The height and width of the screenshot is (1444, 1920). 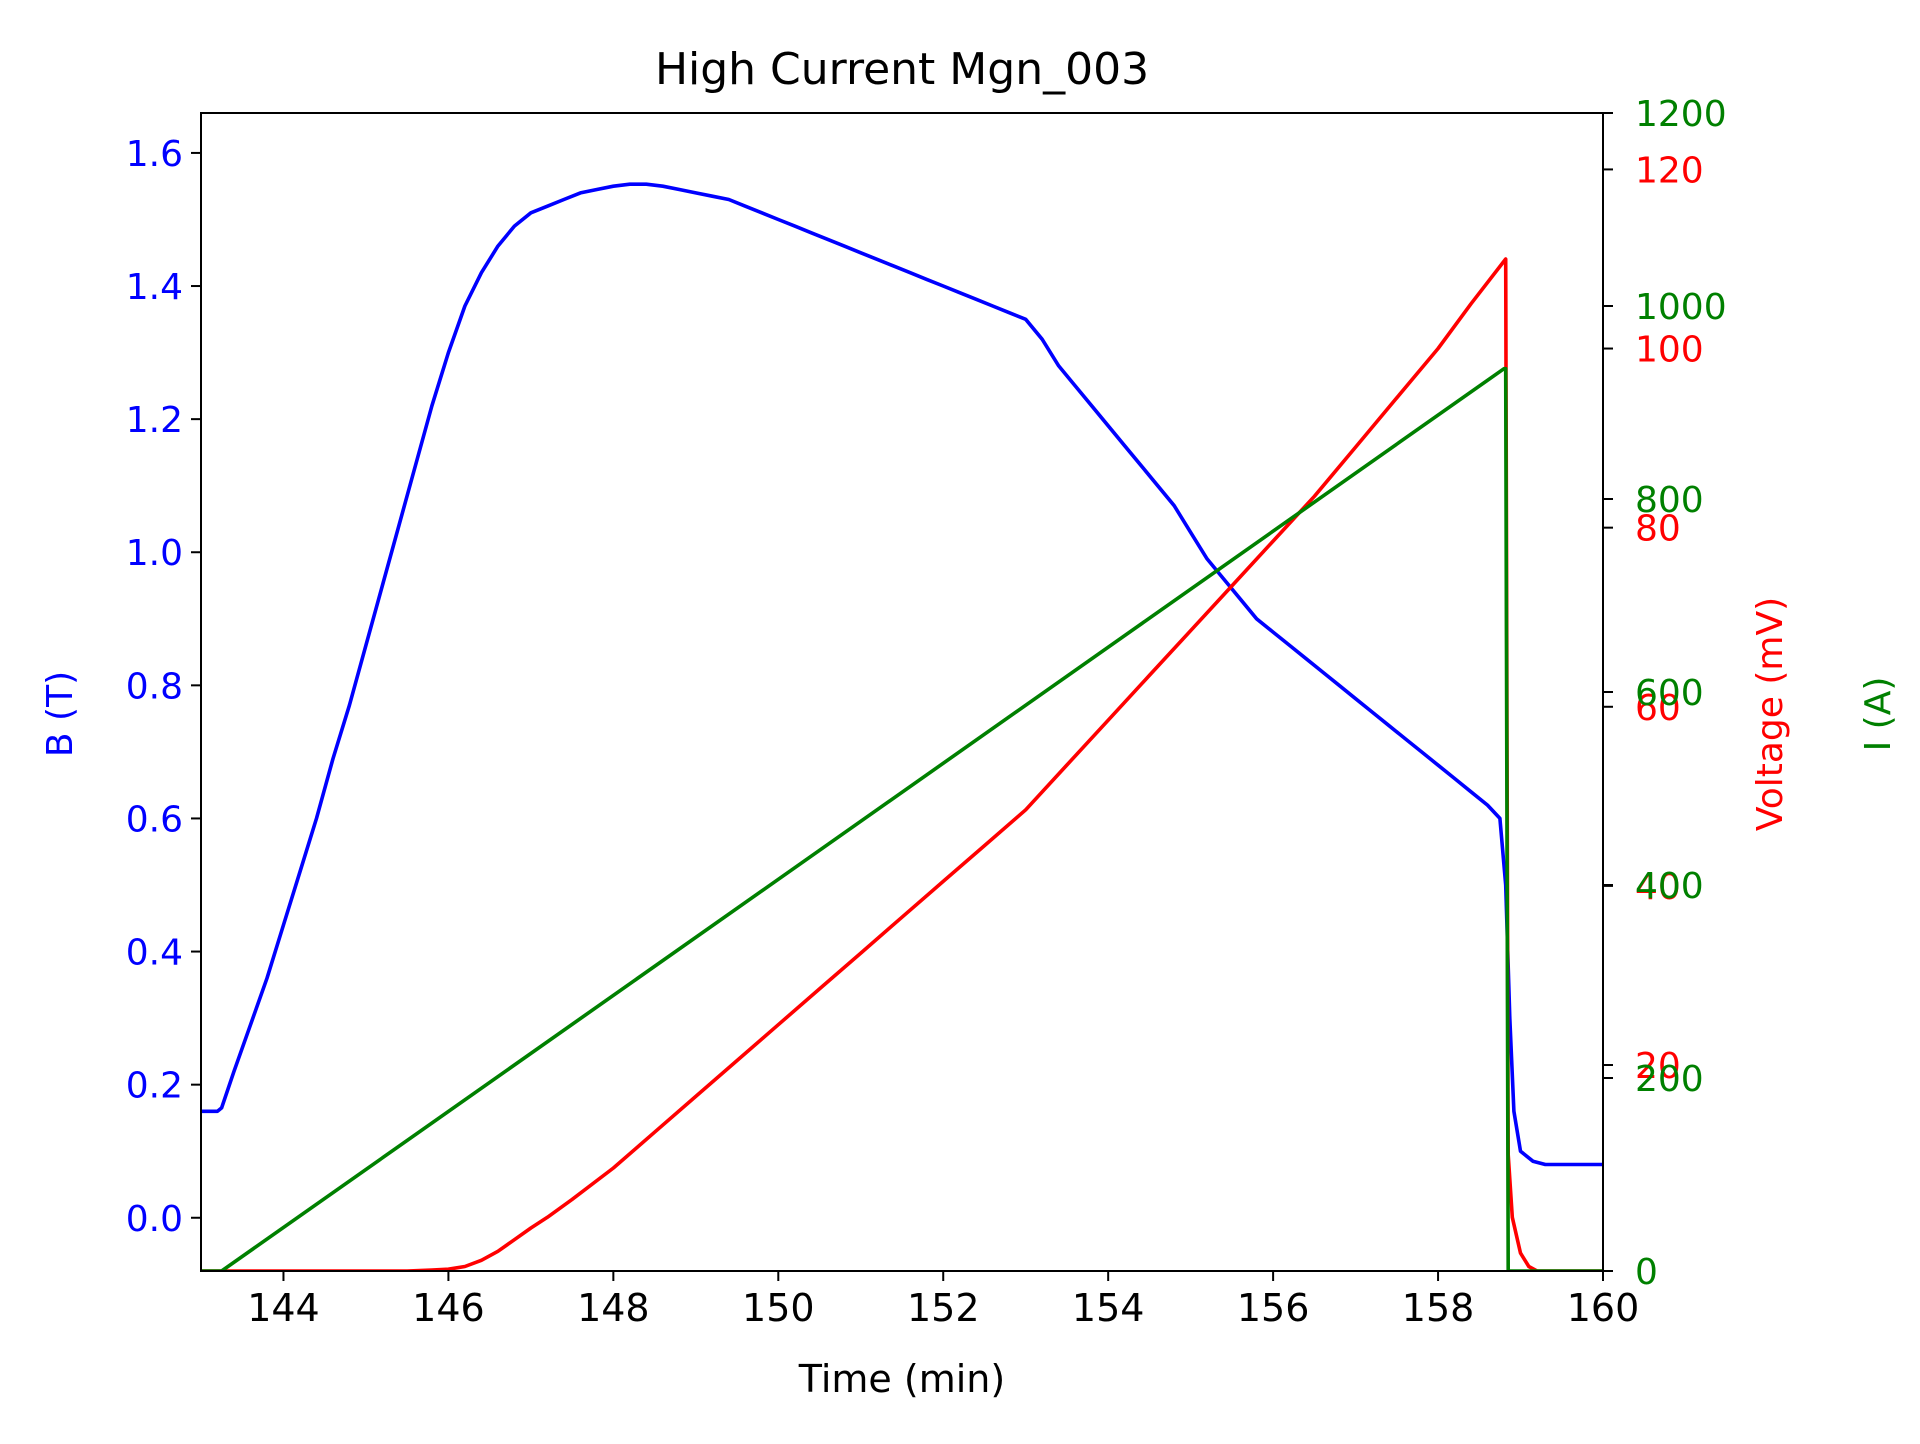 What do you see at coordinates (1646, 1272) in the screenshot?
I see `current-tick-label: 0` at bounding box center [1646, 1272].